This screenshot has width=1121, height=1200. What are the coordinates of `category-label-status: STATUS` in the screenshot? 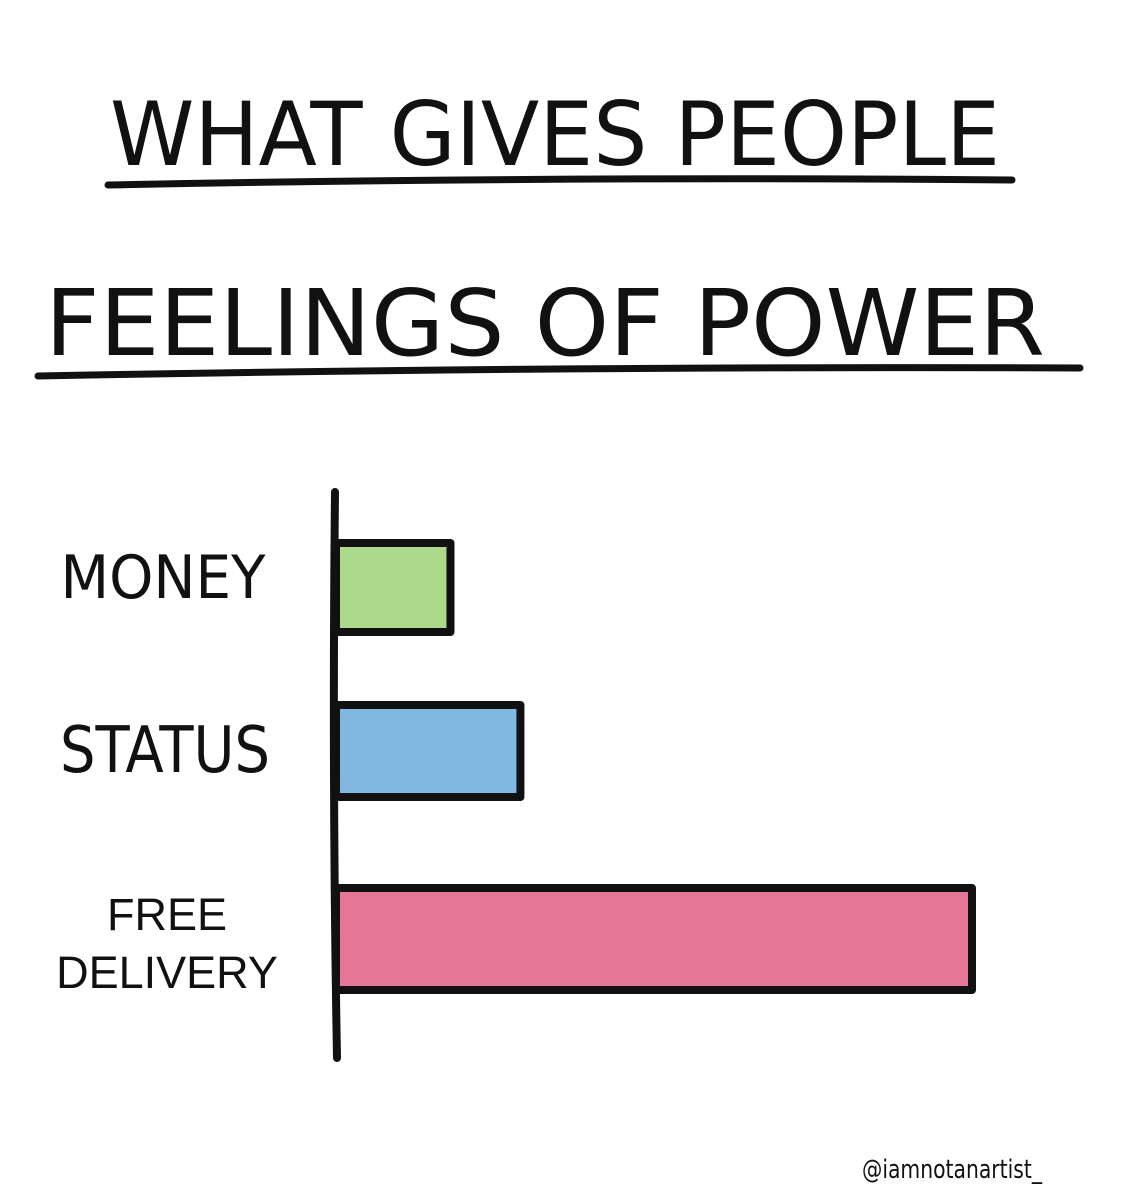 It's located at (165, 751).